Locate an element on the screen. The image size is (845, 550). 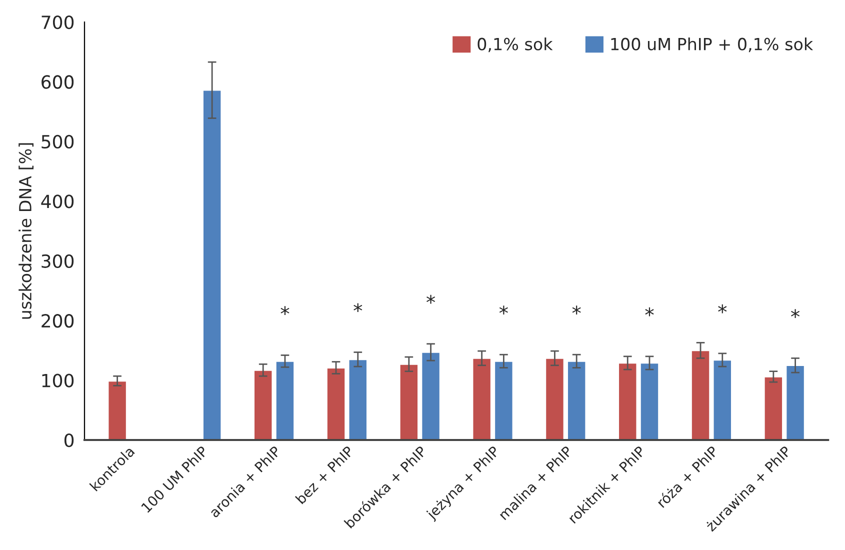
y-tick-label: 200 is located at coordinates (58, 321).